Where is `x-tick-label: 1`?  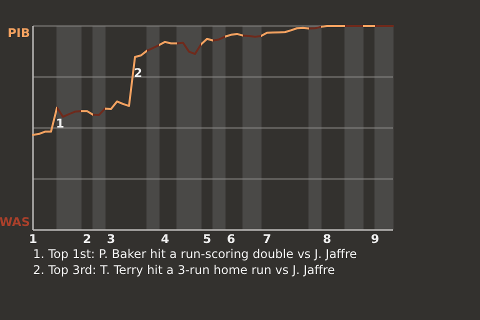
x-tick-label: 1 is located at coordinates (33, 239).